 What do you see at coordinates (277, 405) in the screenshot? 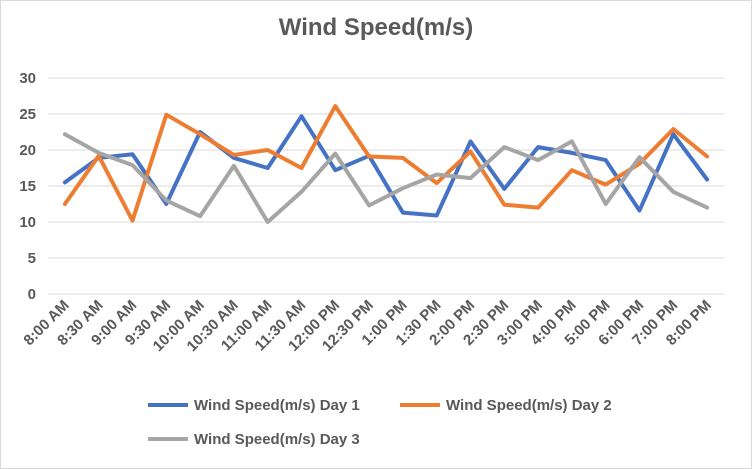
I see `legend-label: Wind Speed(m/s) Day 1` at bounding box center [277, 405].